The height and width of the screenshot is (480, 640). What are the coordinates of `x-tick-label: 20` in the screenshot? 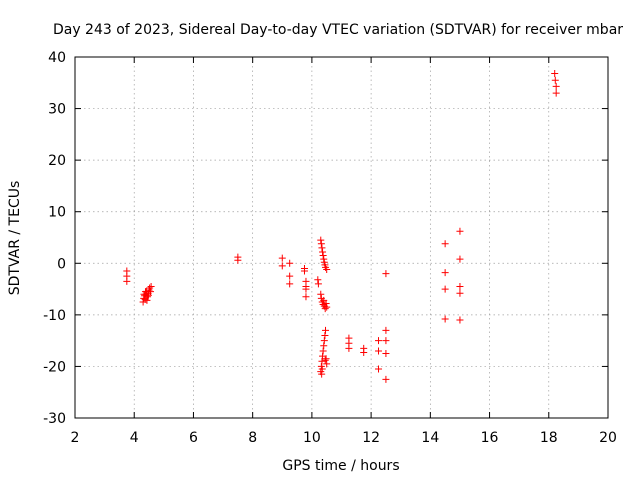 It's located at (608, 438).